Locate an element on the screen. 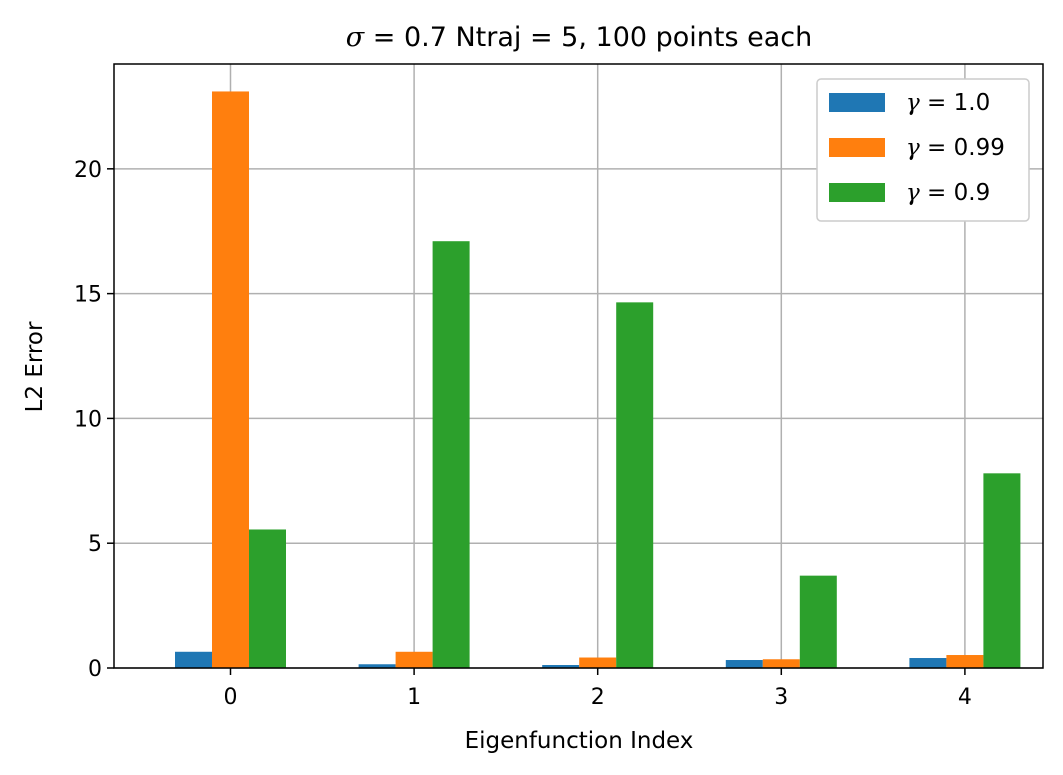 The height and width of the screenshot is (775, 1063). legend-gamma-symbol-0: γ is located at coordinates (913, 103).